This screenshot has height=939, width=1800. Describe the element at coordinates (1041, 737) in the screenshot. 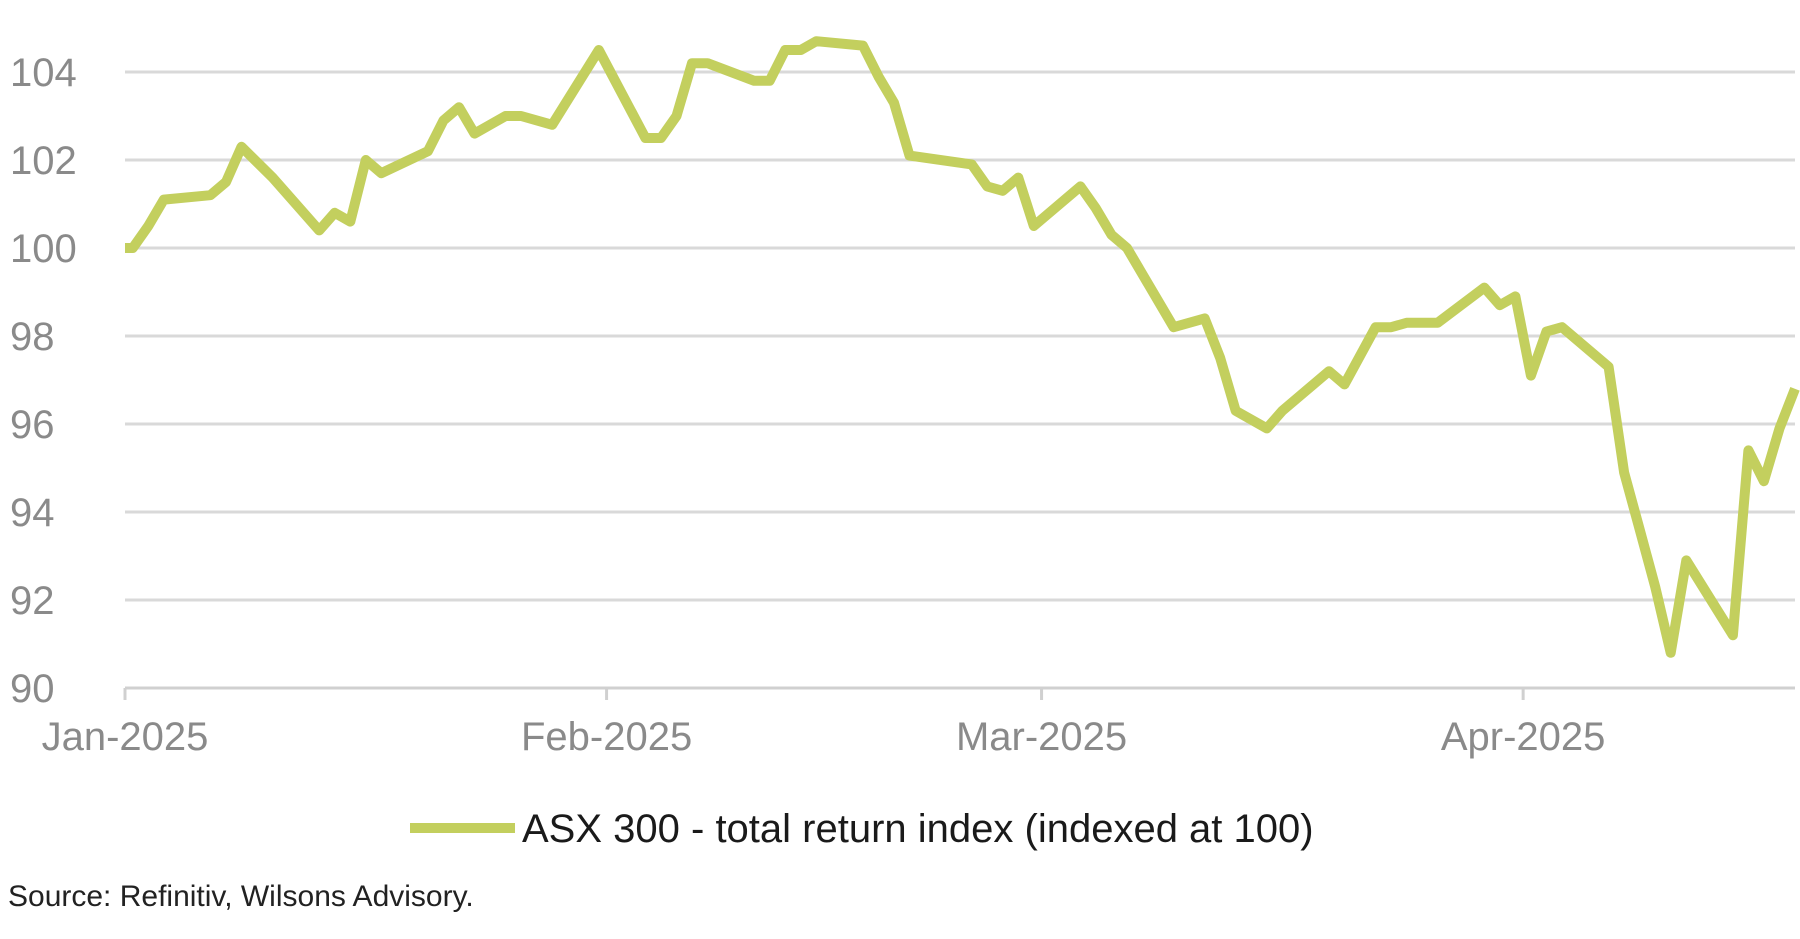

I see `x-tick-label: Mar-2025` at that location.